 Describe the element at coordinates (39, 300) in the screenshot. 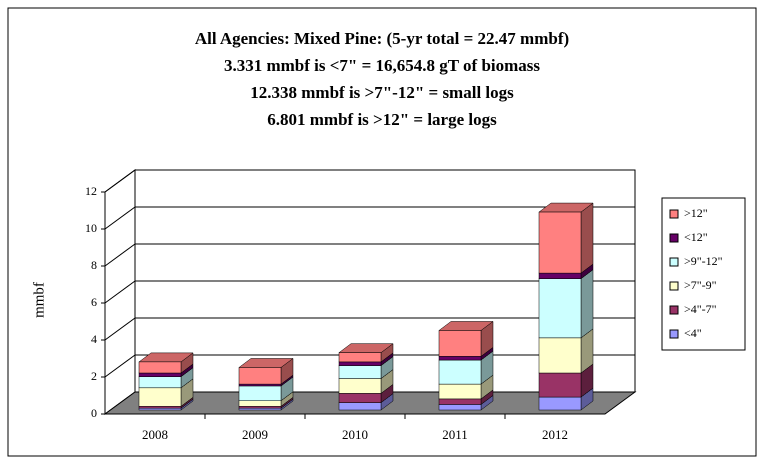

I see `y-axis-label: mmbf` at that location.